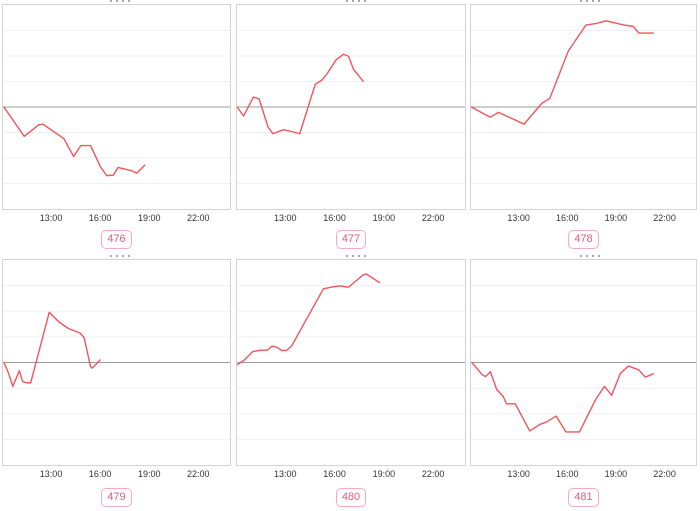 The height and width of the screenshot is (511, 700). I want to click on value-badge: 476, so click(116, 240).